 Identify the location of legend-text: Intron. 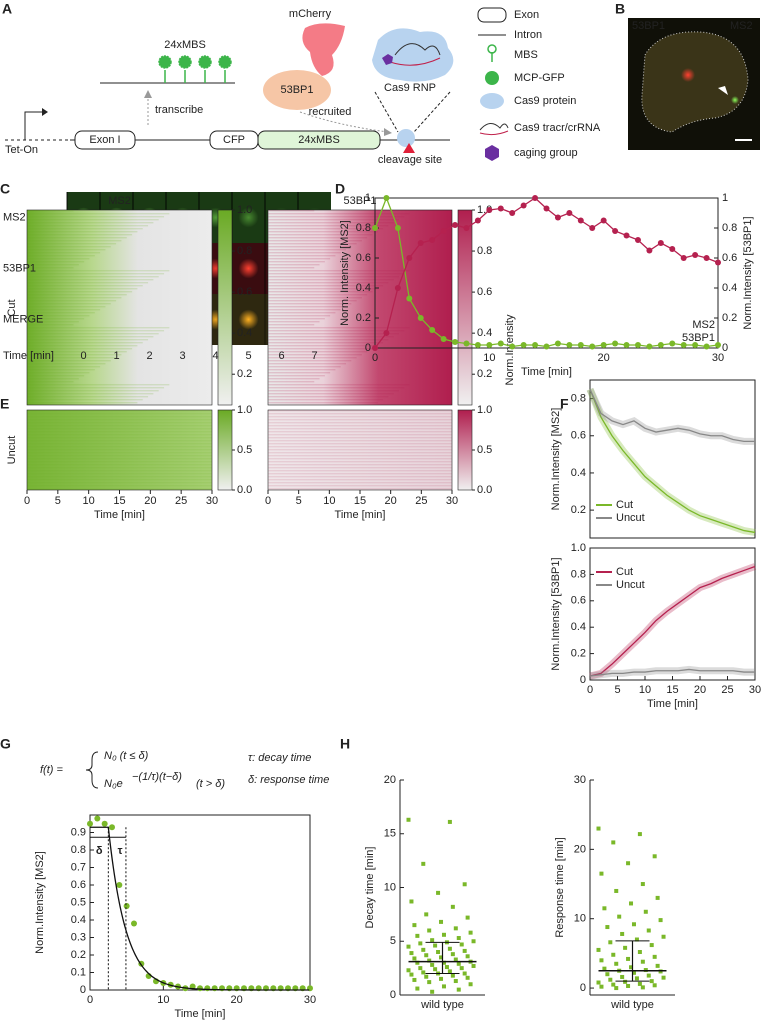
(528, 35).